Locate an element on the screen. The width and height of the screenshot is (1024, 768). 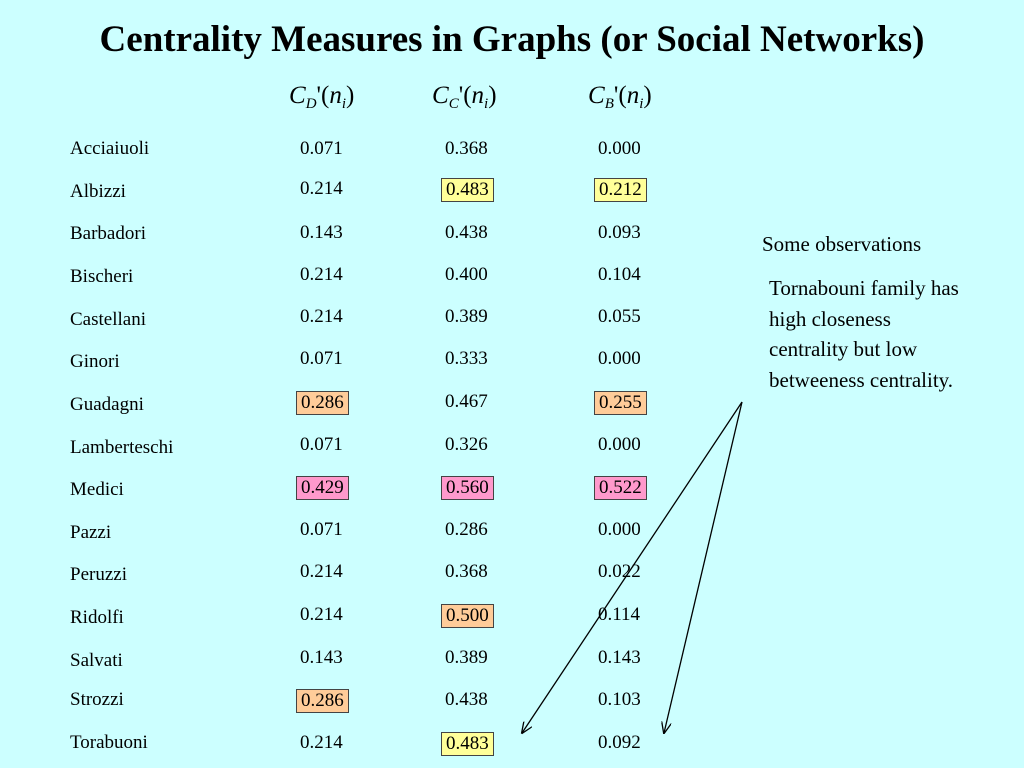
family-name: Albizzi is located at coordinates (98, 191).